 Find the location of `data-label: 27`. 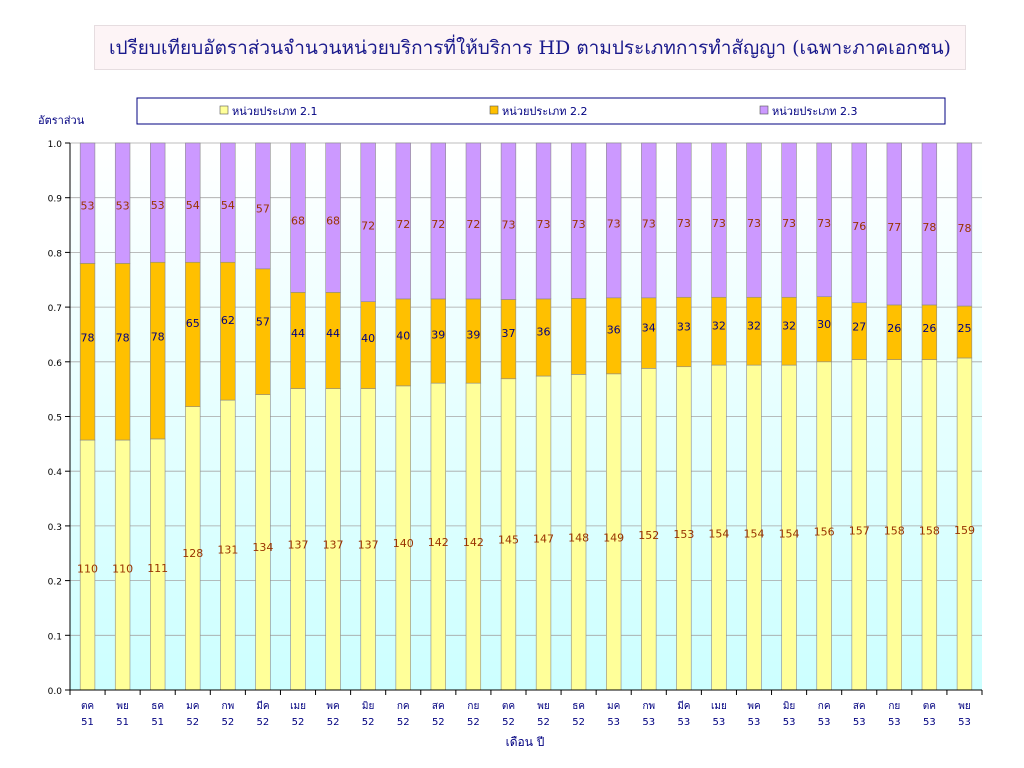

data-label: 27 is located at coordinates (859, 327).